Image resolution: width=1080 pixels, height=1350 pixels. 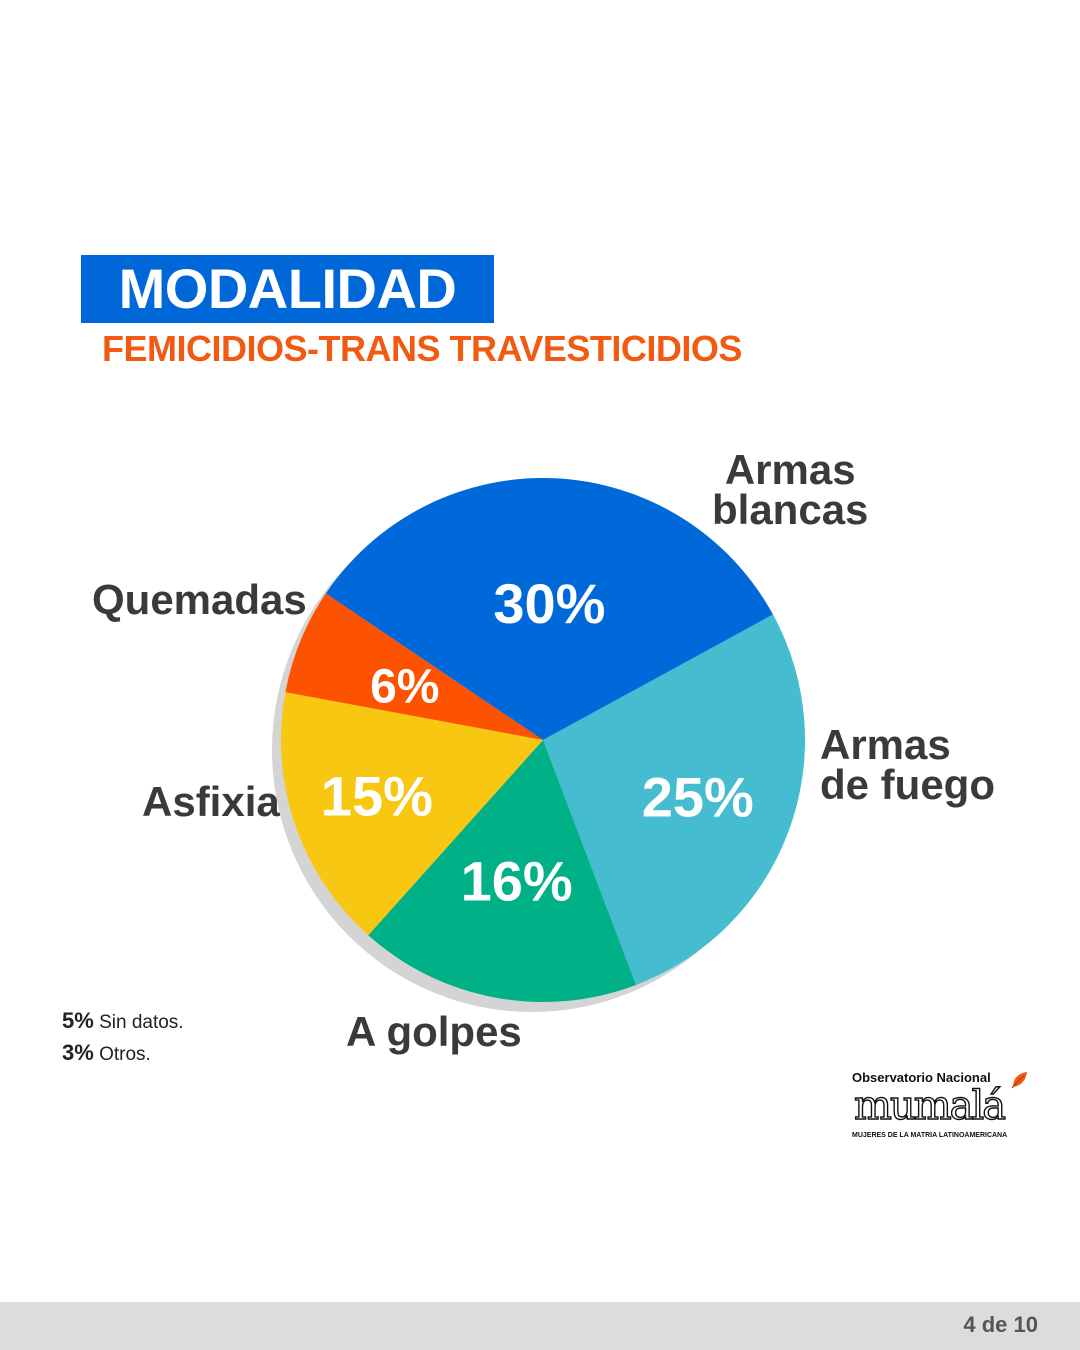 What do you see at coordinates (211, 801) in the screenshot?
I see `slice-label-asfixia: Asfixia` at bounding box center [211, 801].